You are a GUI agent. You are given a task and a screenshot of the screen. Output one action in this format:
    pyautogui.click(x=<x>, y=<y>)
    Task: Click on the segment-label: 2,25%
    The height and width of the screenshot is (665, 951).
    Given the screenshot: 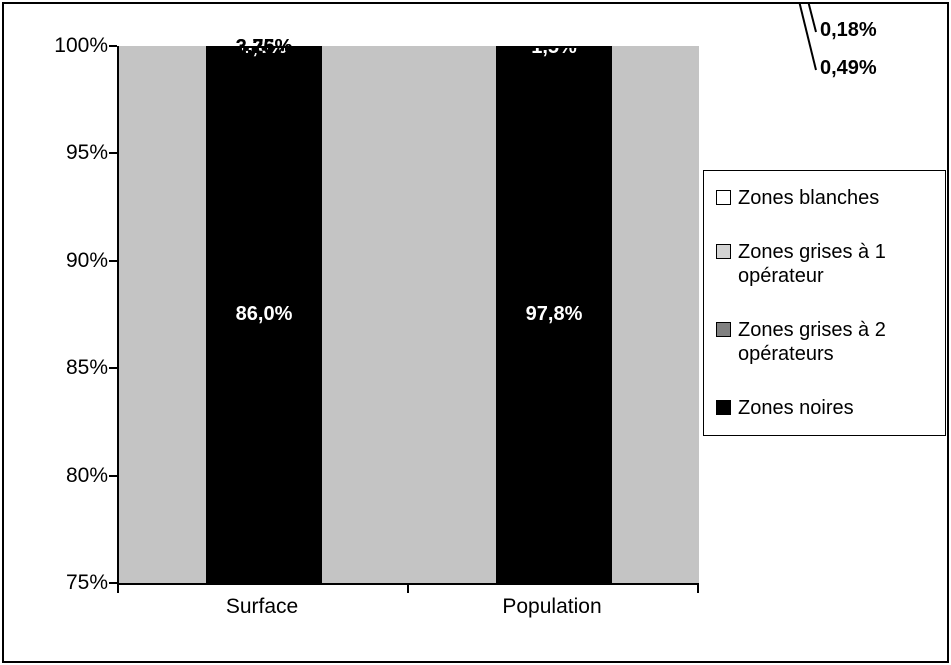 What is the action you would take?
    pyautogui.click(x=264, y=46)
    